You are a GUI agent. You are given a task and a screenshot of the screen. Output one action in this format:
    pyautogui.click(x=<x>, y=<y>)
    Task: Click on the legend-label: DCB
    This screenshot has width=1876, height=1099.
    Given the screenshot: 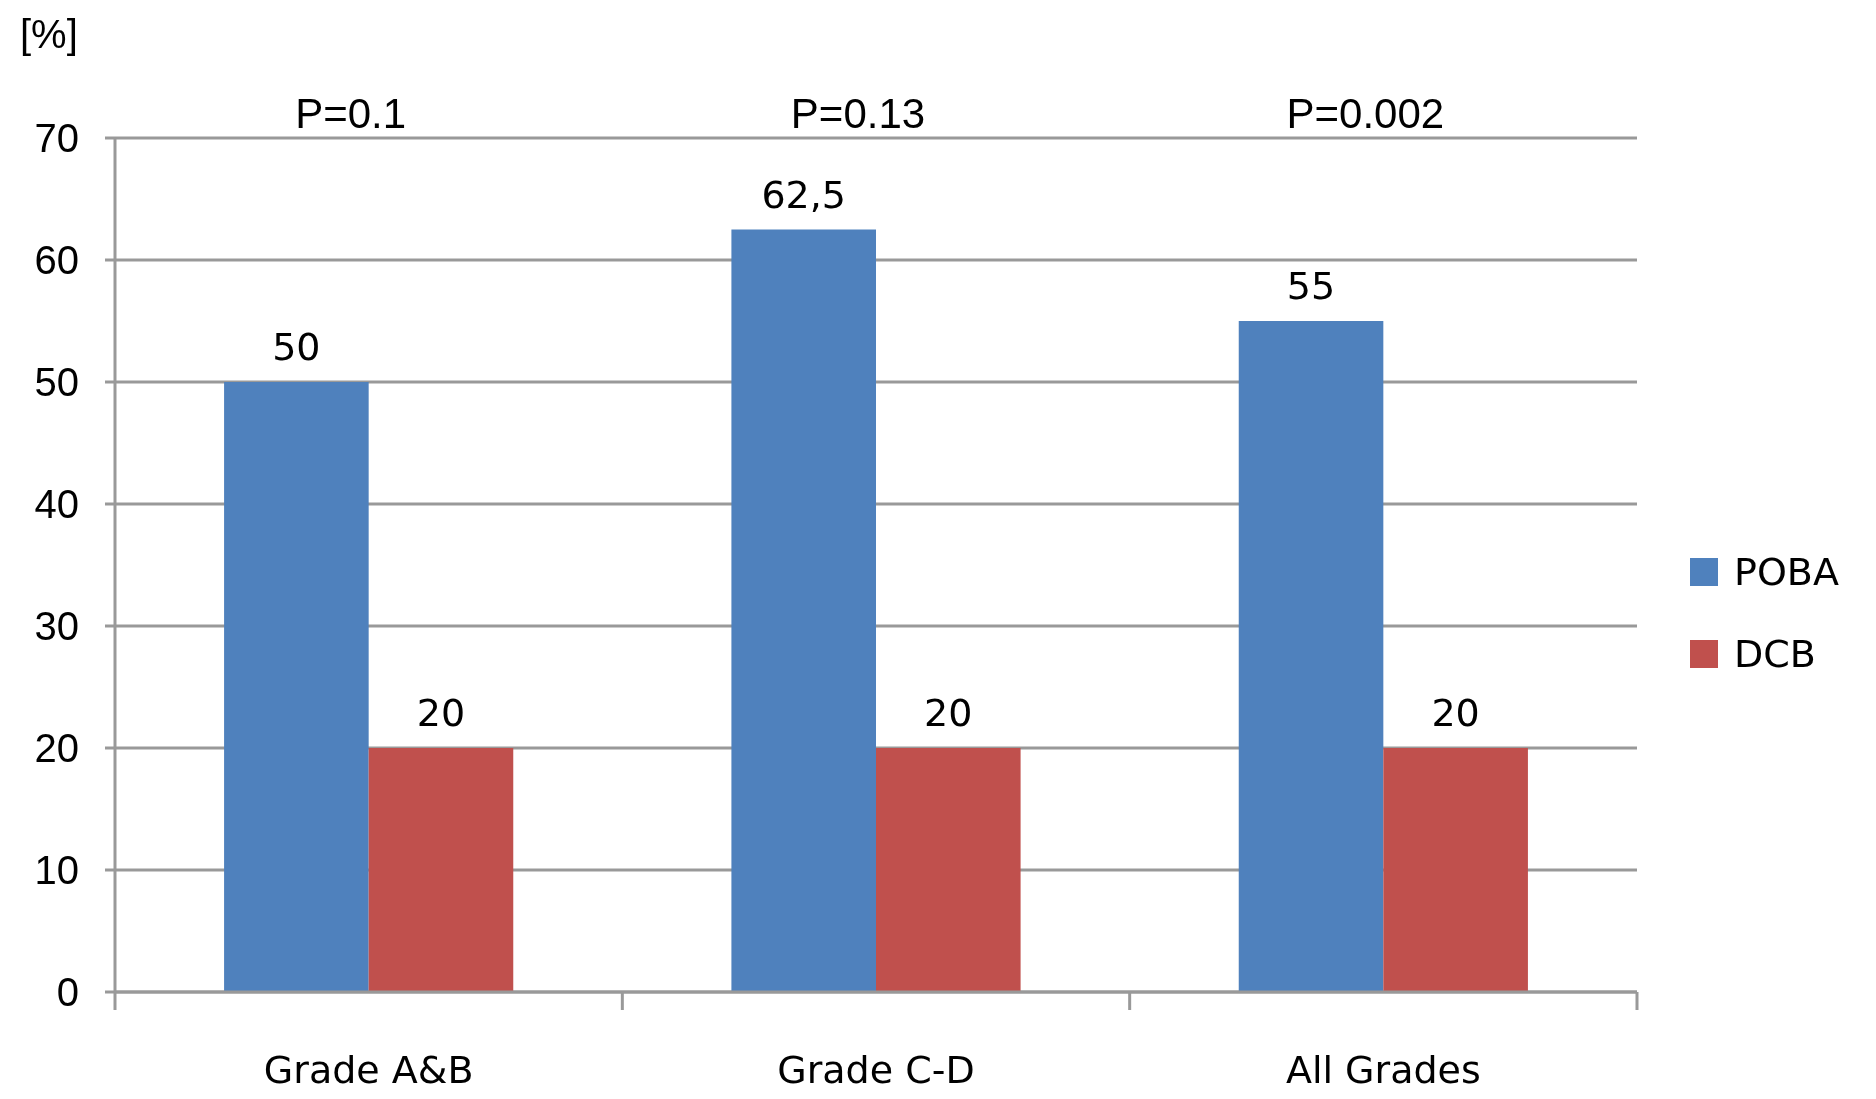 What is the action you would take?
    pyautogui.click(x=1775, y=654)
    